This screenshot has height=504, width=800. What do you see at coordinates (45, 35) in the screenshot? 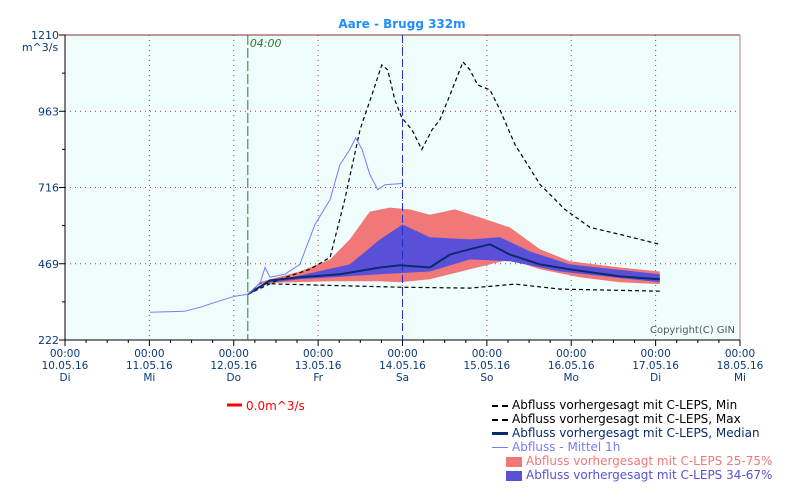
I see `y-tick-label: 1210` at bounding box center [45, 35].